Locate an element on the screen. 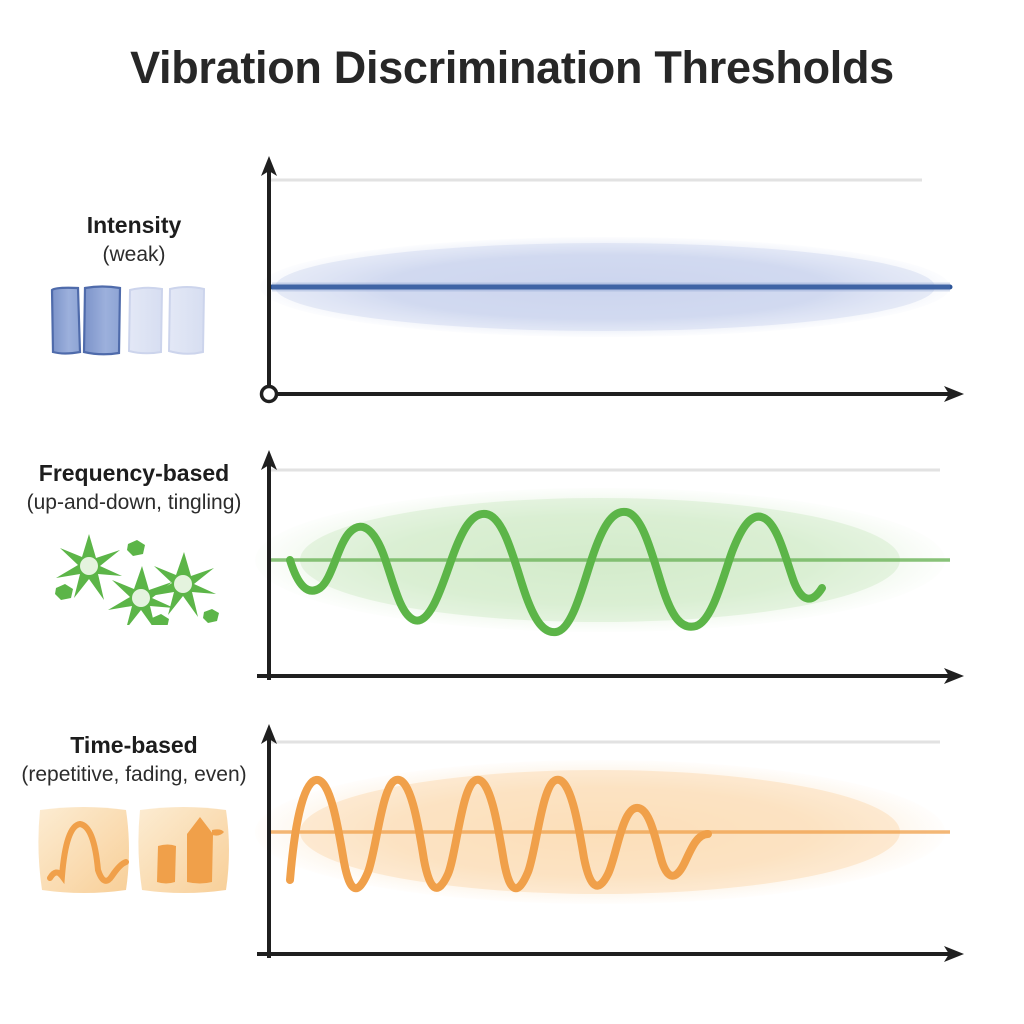 The width and height of the screenshot is (1024, 1024). row-label-title: Frequency-based is located at coordinates (134, 473).